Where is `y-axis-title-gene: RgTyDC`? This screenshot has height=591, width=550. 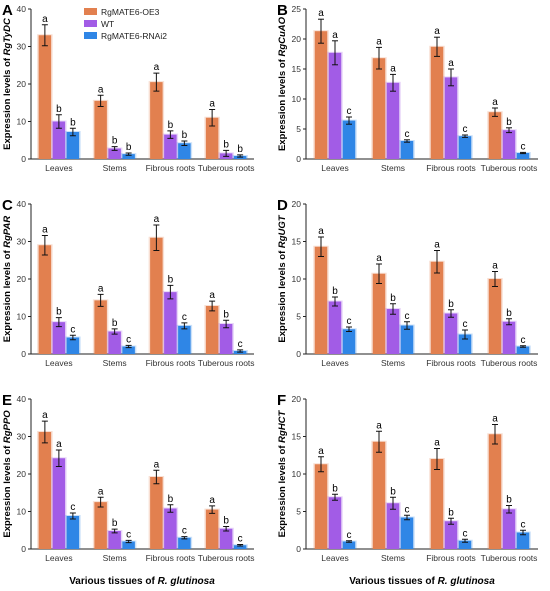
y-axis-title-gene: RgTyDC is located at coordinates (7, 36).